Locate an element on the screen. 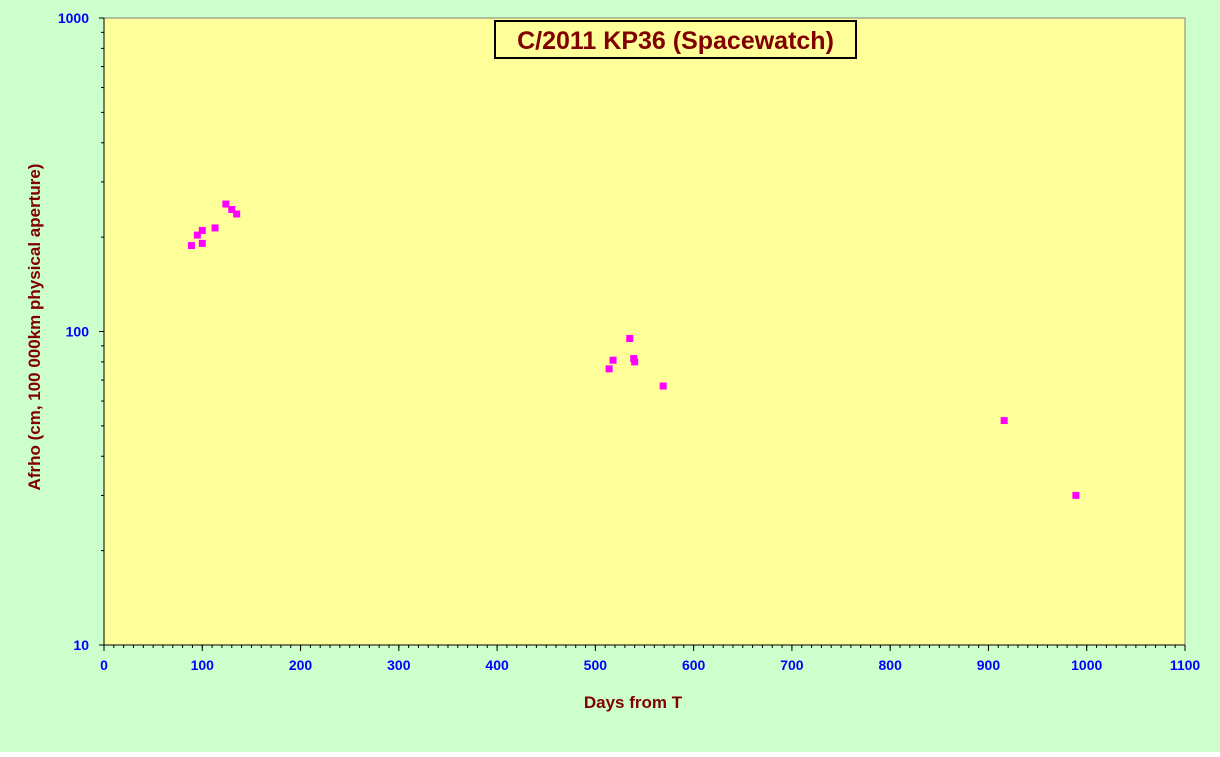 The width and height of the screenshot is (1220, 757). x-tick-label: 600 is located at coordinates (694, 665).